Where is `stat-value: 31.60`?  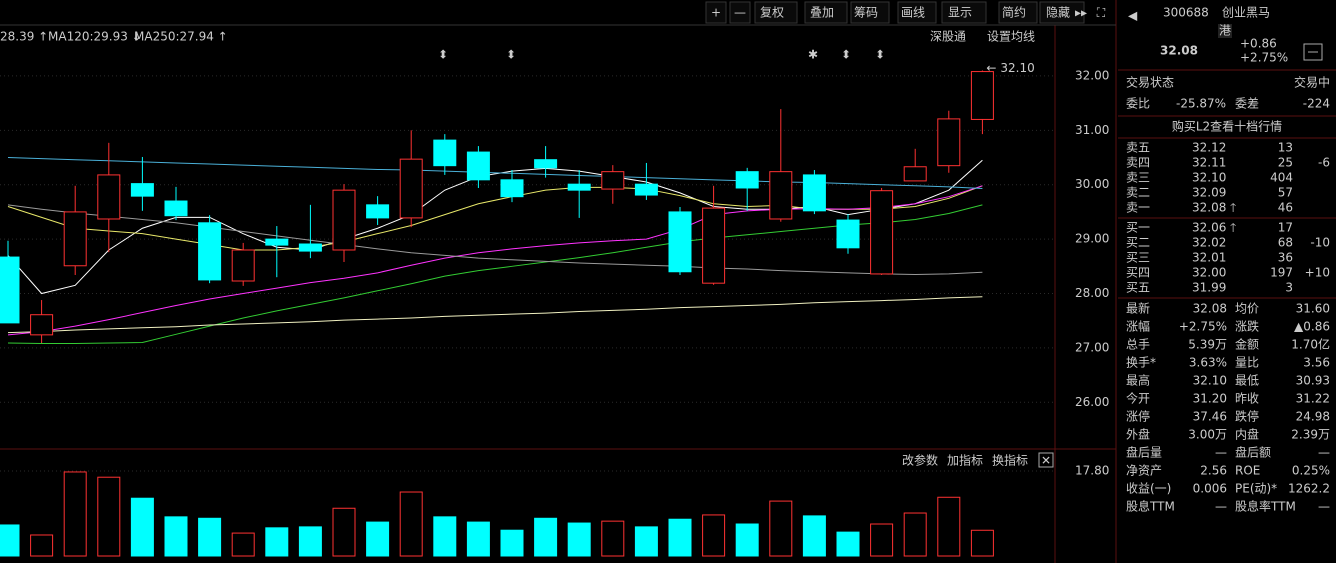 stat-value: 31.60 is located at coordinates (1313, 309).